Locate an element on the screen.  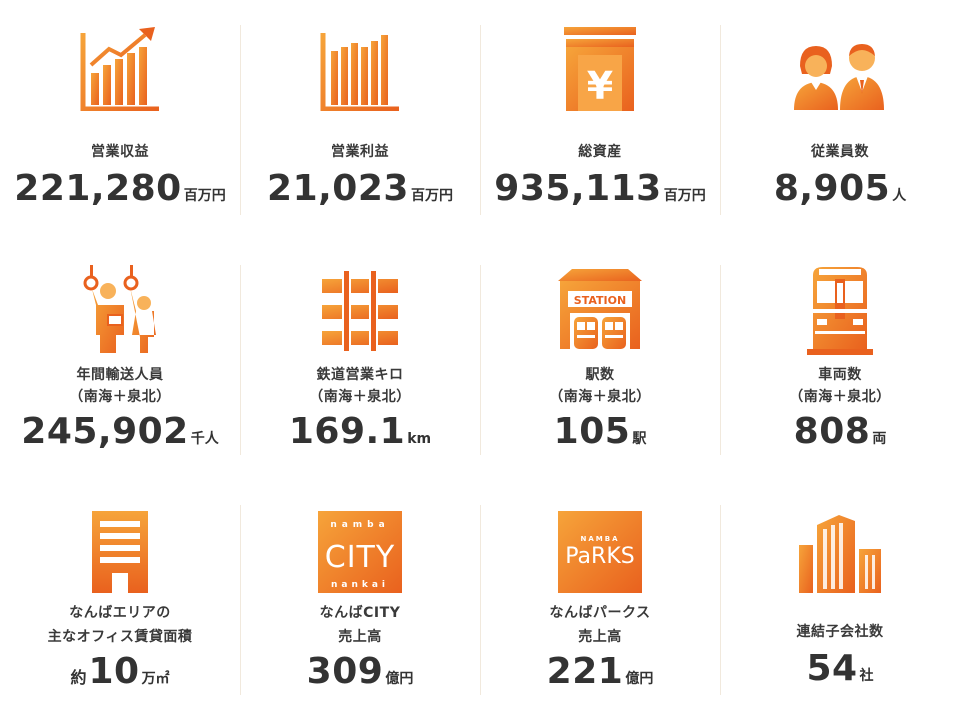
stat-label: 車両数 is located at coordinates (840, 375).